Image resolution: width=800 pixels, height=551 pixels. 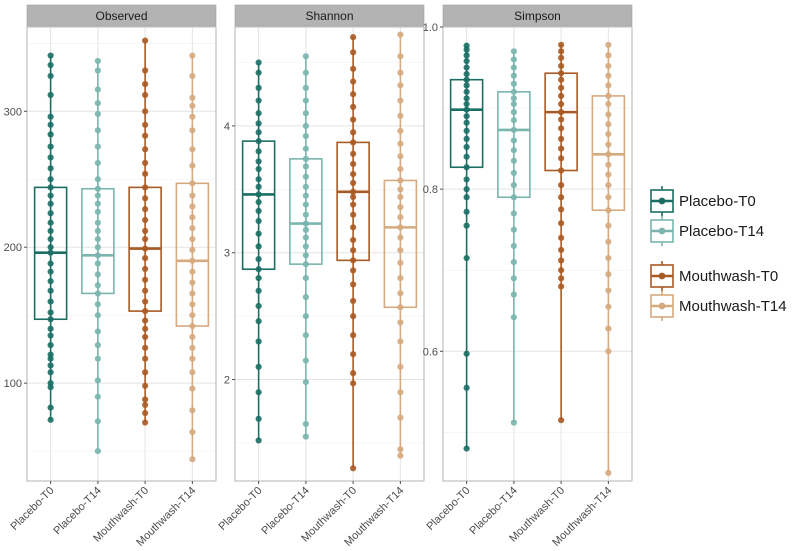 I want to click on box-placebo-t14, so click(x=98, y=256).